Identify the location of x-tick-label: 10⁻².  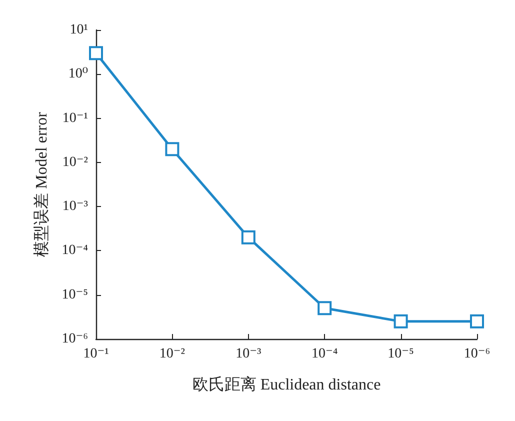
(172, 354).